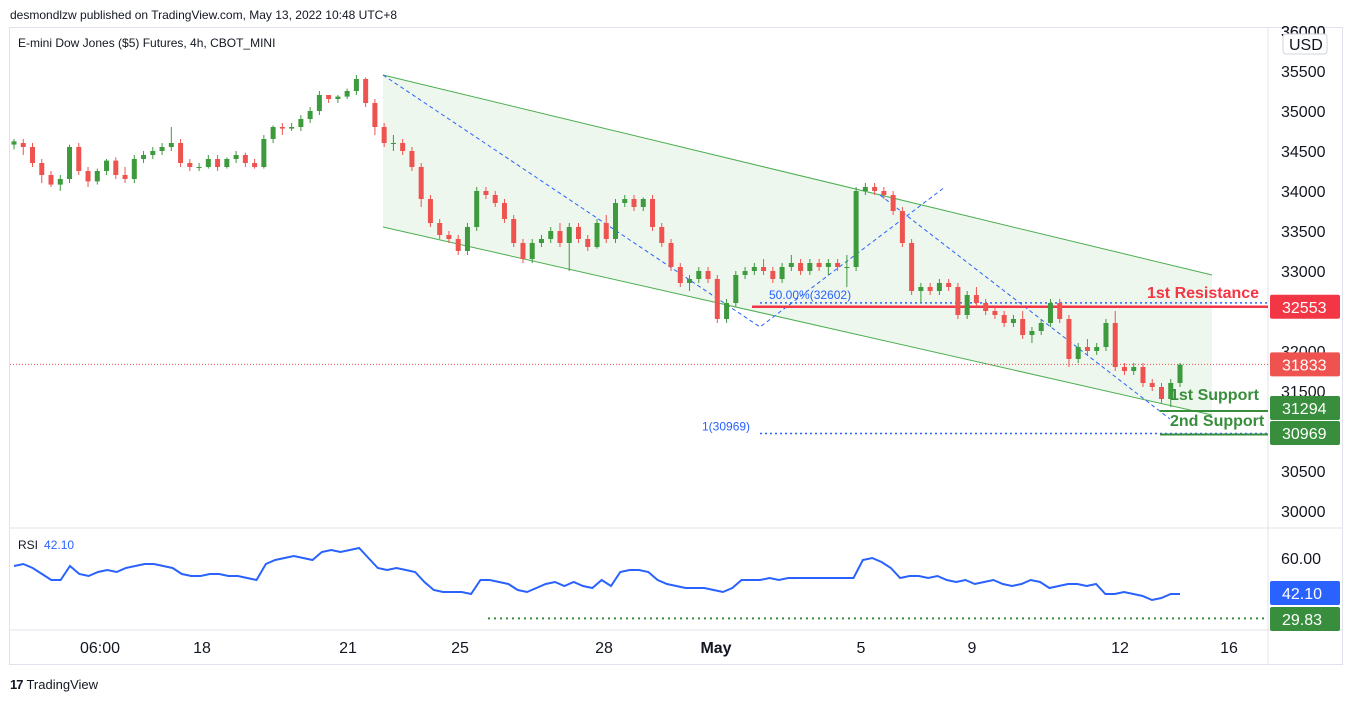  I want to click on price-tick-label: 34000, so click(1303, 192).